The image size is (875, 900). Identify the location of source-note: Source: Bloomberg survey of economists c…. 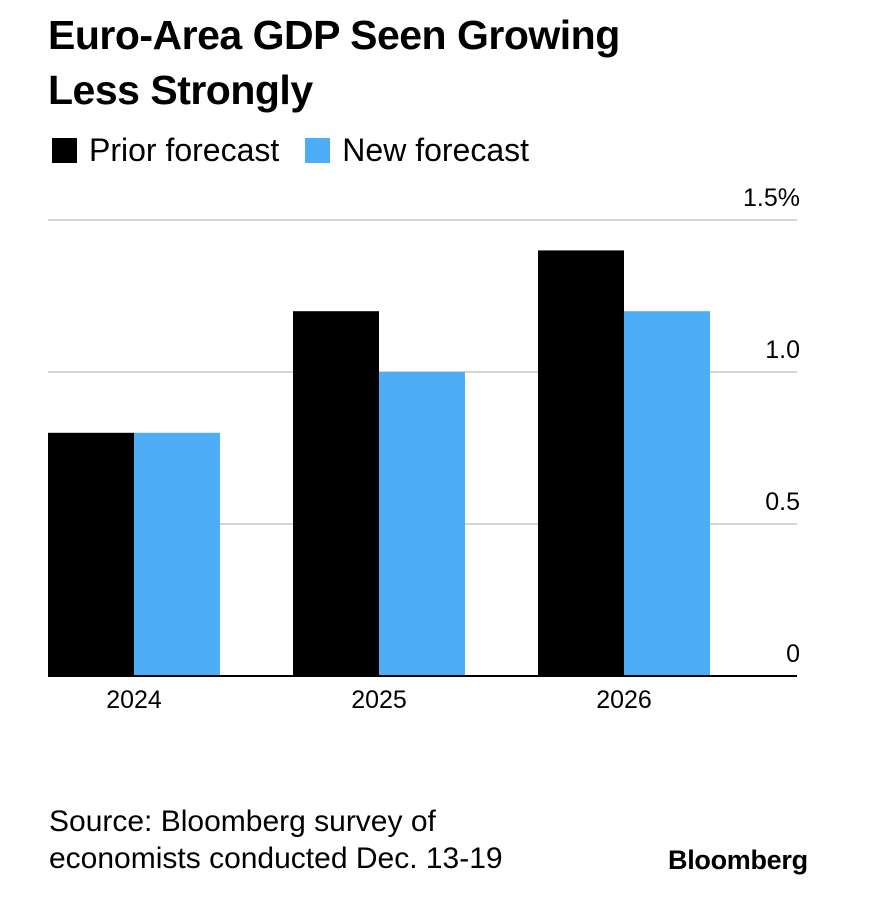
(329, 840).